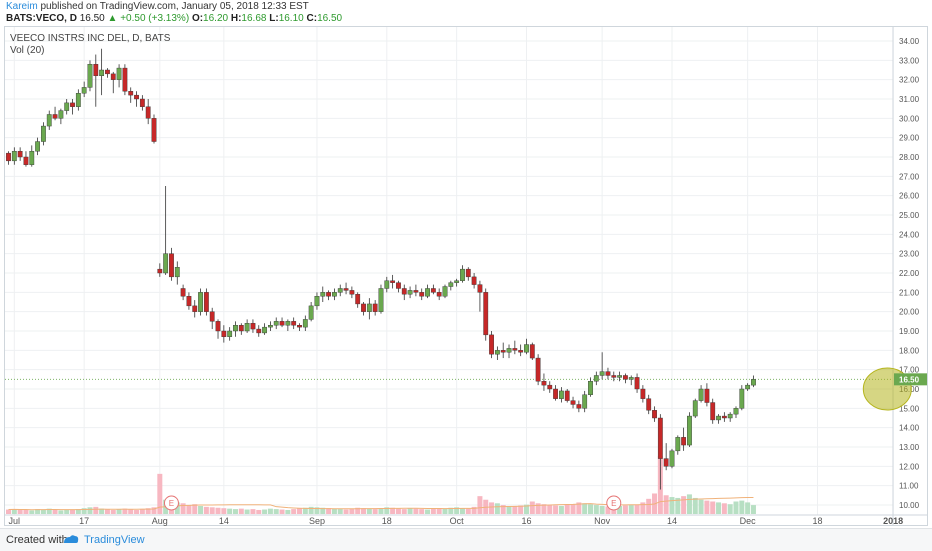 This screenshot has width=932, height=551. I want to click on time-tick-label: 17, so click(84, 521).